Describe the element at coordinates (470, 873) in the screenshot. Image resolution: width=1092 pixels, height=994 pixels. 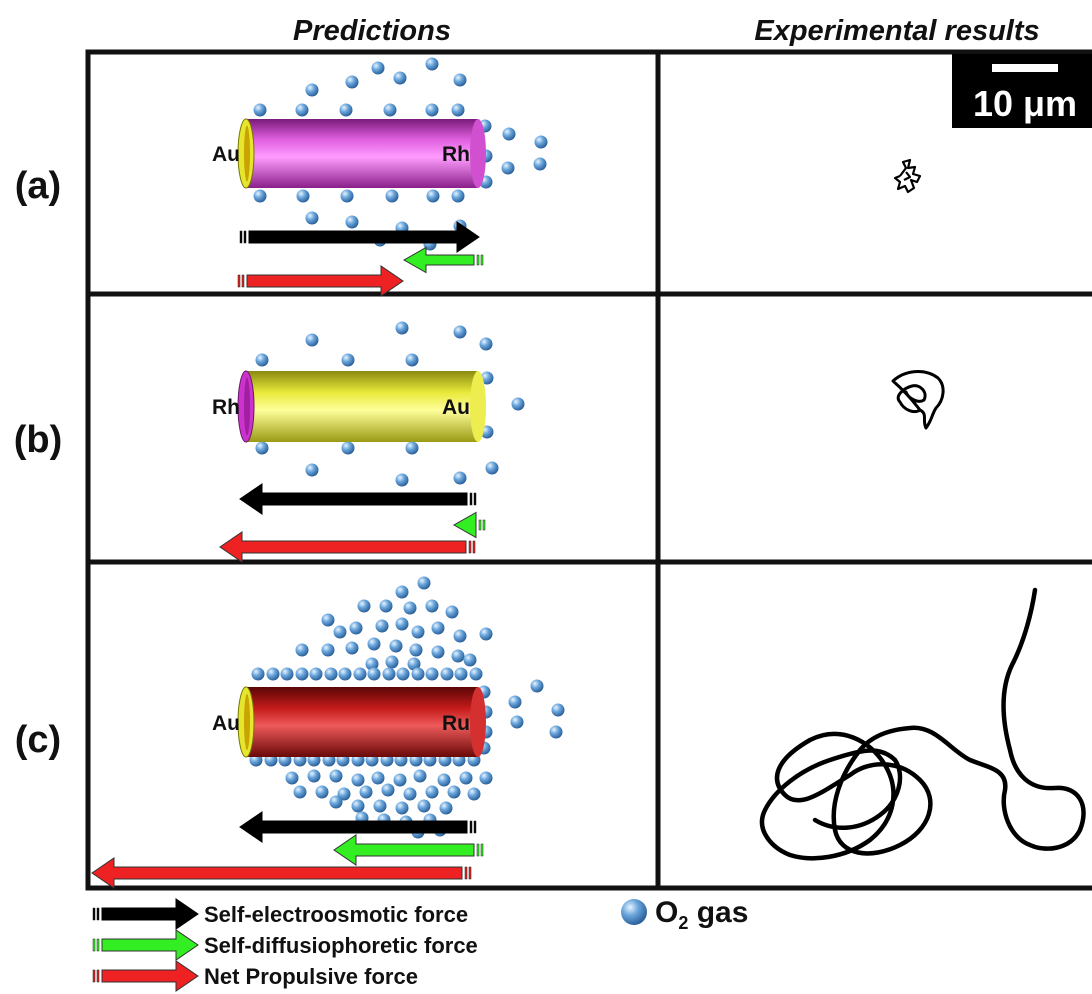
I see `net-arrow-c-tail-tick` at that location.